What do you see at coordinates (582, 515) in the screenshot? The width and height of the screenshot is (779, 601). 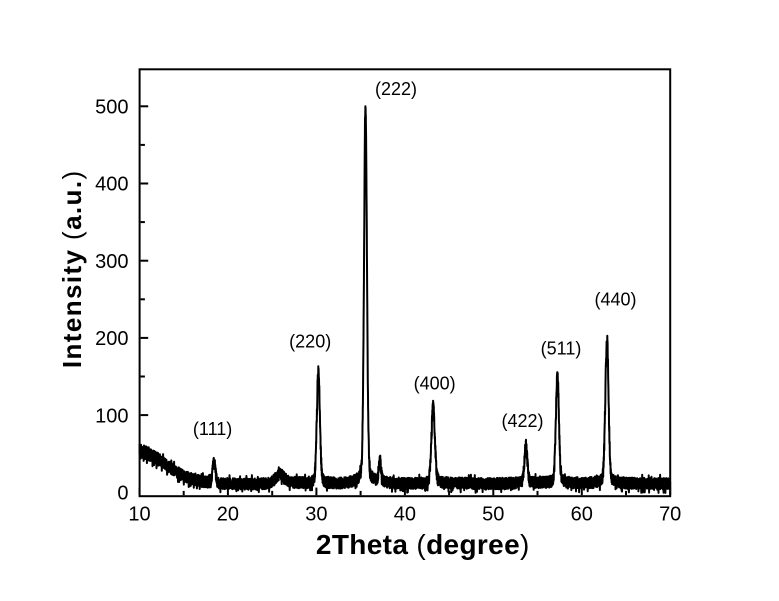 I see `svg-text: 60` at bounding box center [582, 515].